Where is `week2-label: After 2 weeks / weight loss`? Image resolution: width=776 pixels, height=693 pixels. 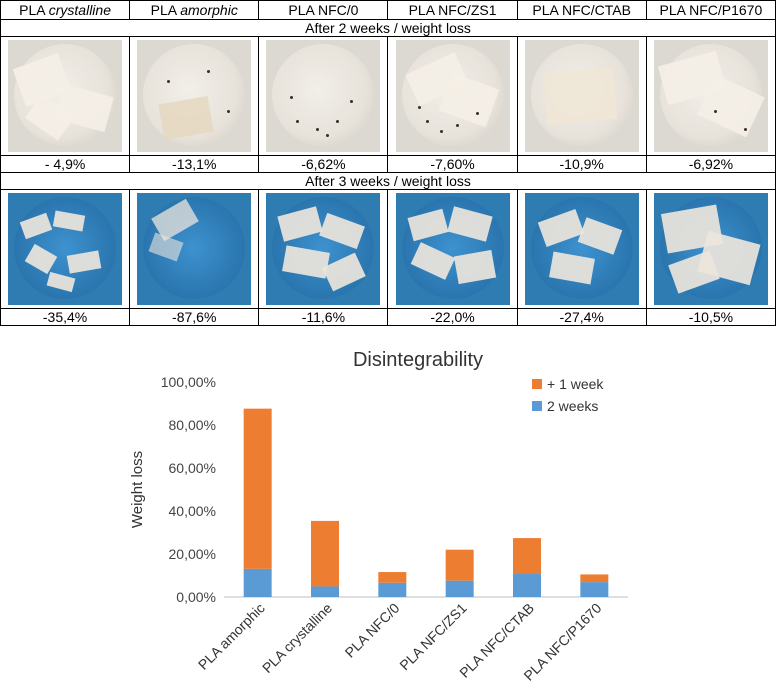
week2-label: After 2 weeks / weight loss is located at coordinates (388, 28).